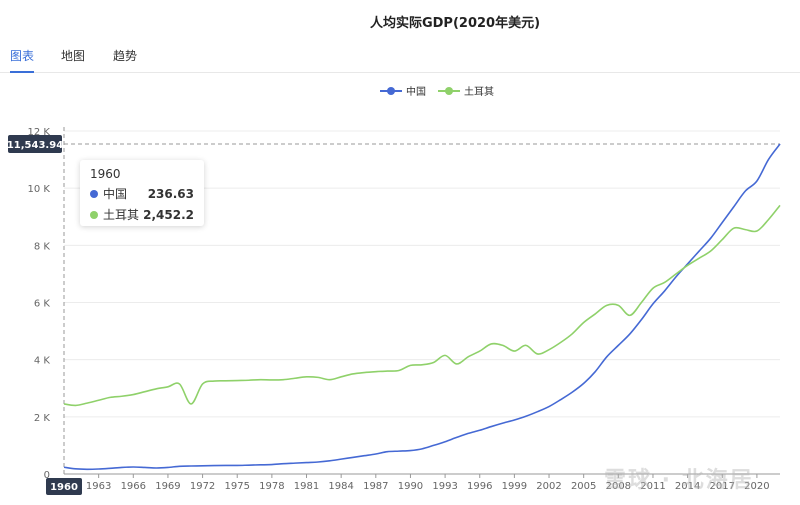 The height and width of the screenshot is (505, 800). What do you see at coordinates (479, 92) in the screenshot?
I see `legend-label-turkey: 土耳其` at bounding box center [479, 92].